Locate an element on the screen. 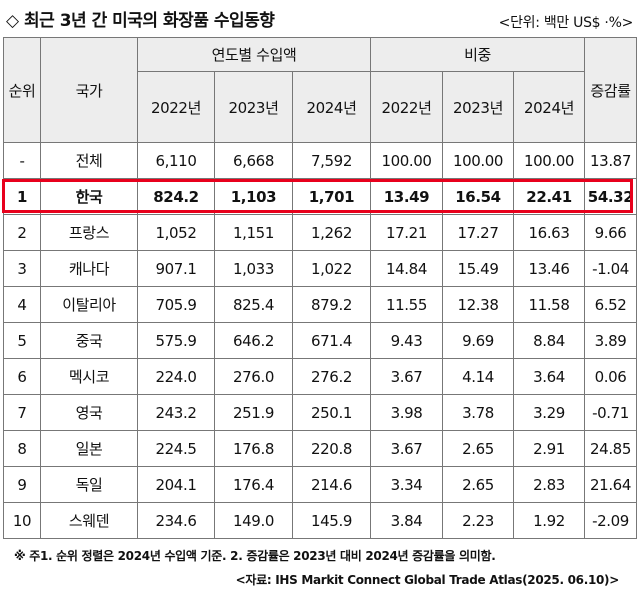  cell-share-2023: 2.65 is located at coordinates (478, 448).